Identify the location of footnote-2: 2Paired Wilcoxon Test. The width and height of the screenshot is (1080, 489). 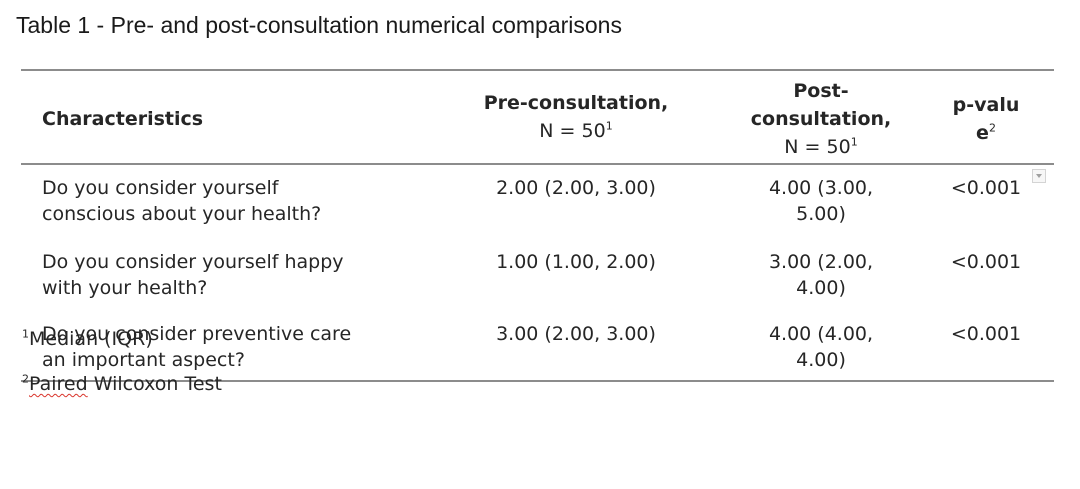
(122, 384).